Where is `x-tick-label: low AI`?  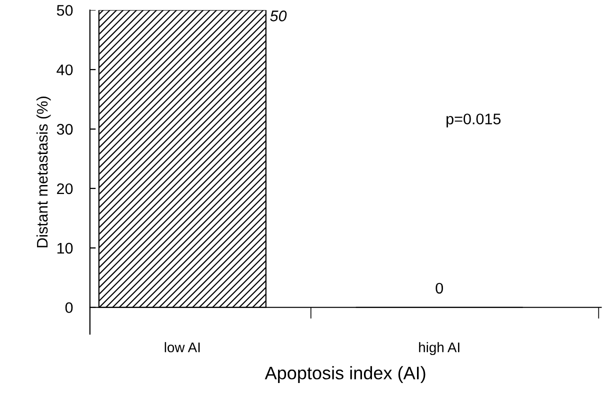
x-tick-label: low AI is located at coordinates (182, 347).